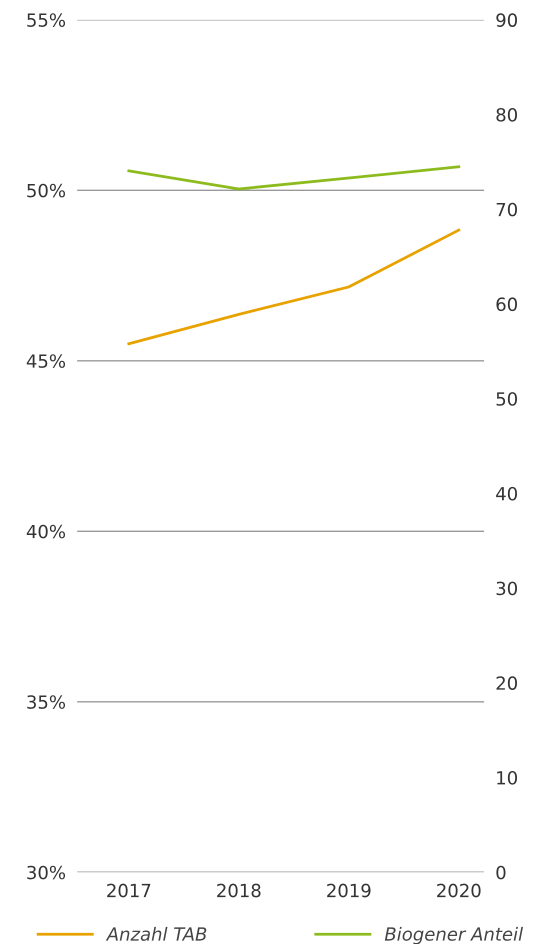 The image size is (559, 944). I want to click on y-tick-label: 50%, so click(46, 191).